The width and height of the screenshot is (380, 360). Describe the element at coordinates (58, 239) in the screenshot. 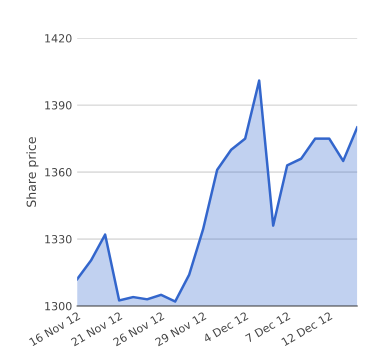

I see `y-tick-label: 1330` at that location.